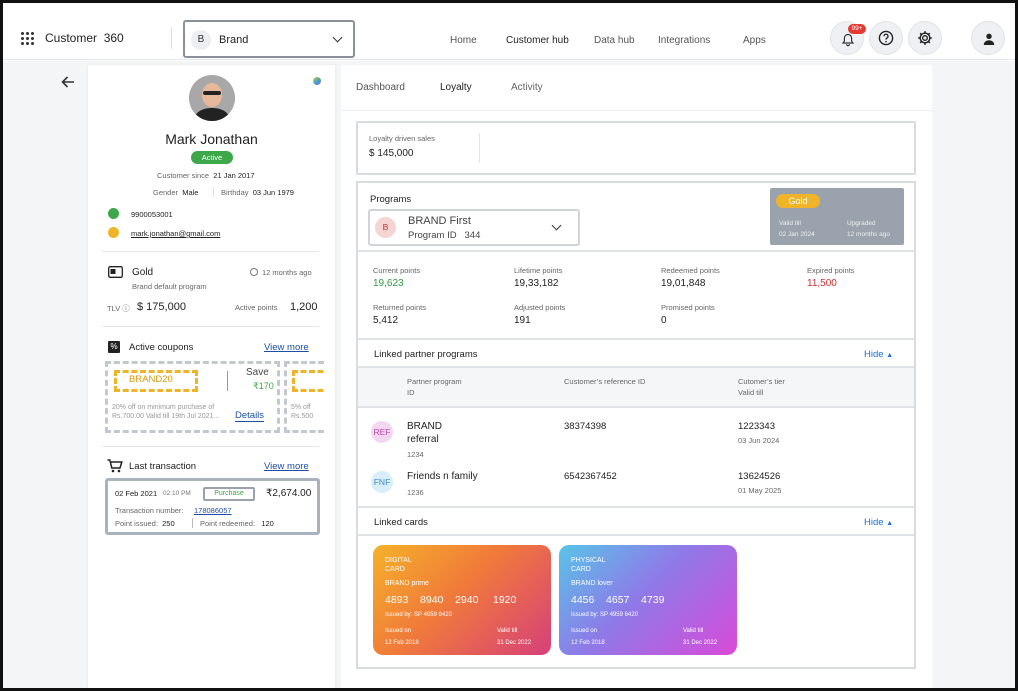  Describe the element at coordinates (759, 476) in the screenshot. I see `partner-tier: 13624526` at that location.